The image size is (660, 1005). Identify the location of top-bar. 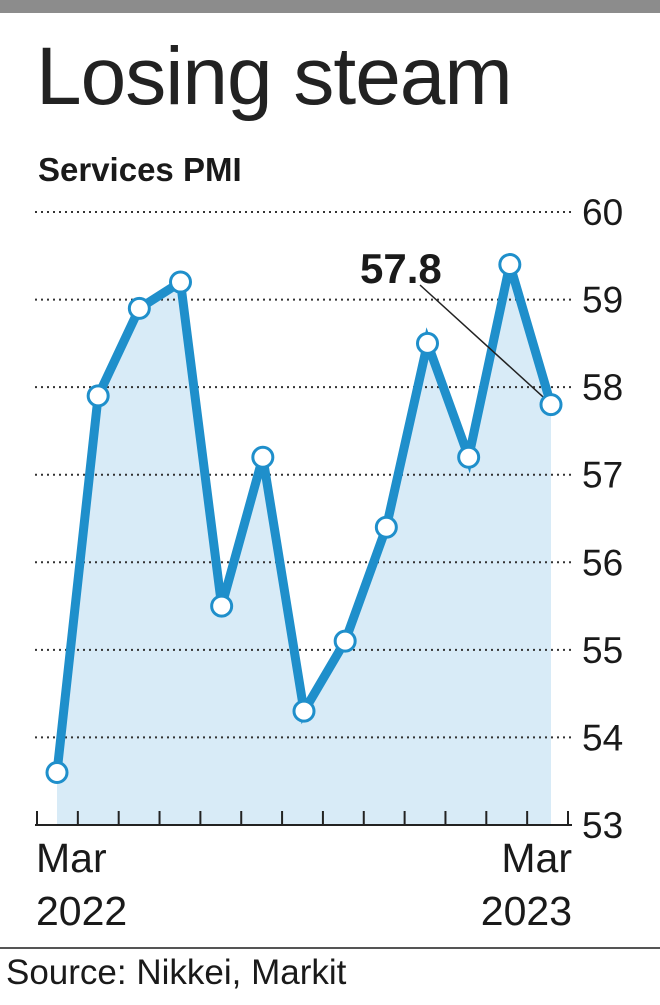
(330, 6).